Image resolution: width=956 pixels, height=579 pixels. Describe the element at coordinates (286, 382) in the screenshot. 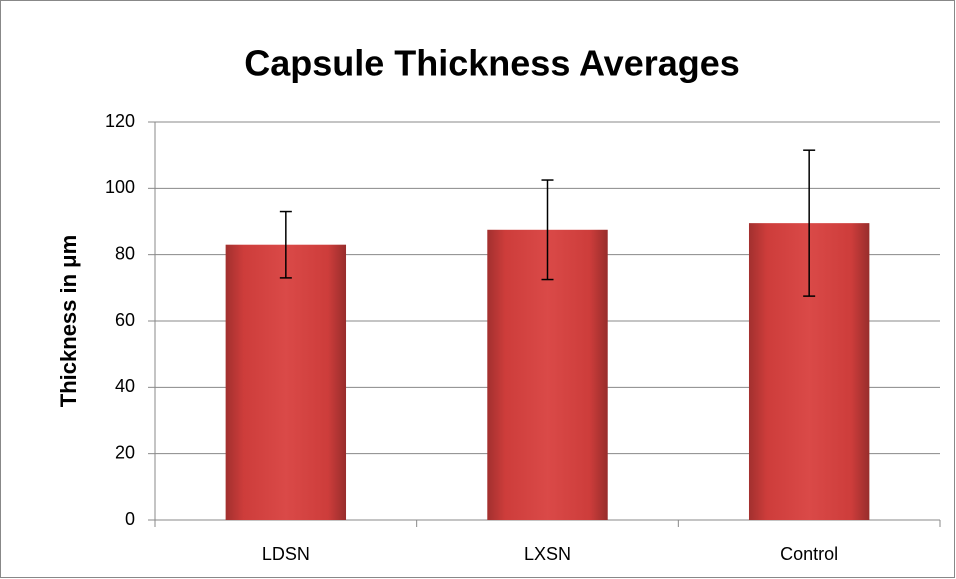

I see `bar-shade` at that location.